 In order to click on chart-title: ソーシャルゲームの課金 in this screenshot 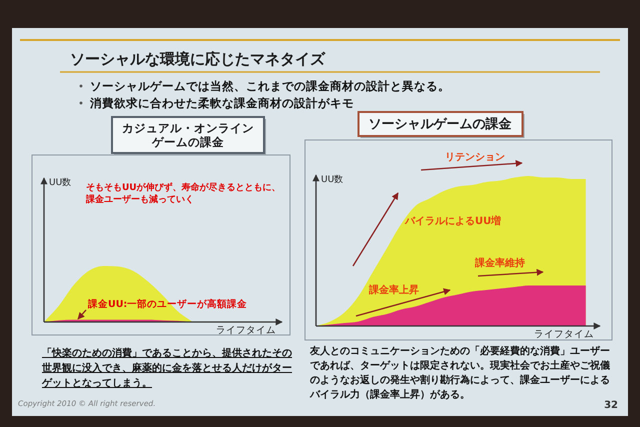, I will do `click(440, 124)`.